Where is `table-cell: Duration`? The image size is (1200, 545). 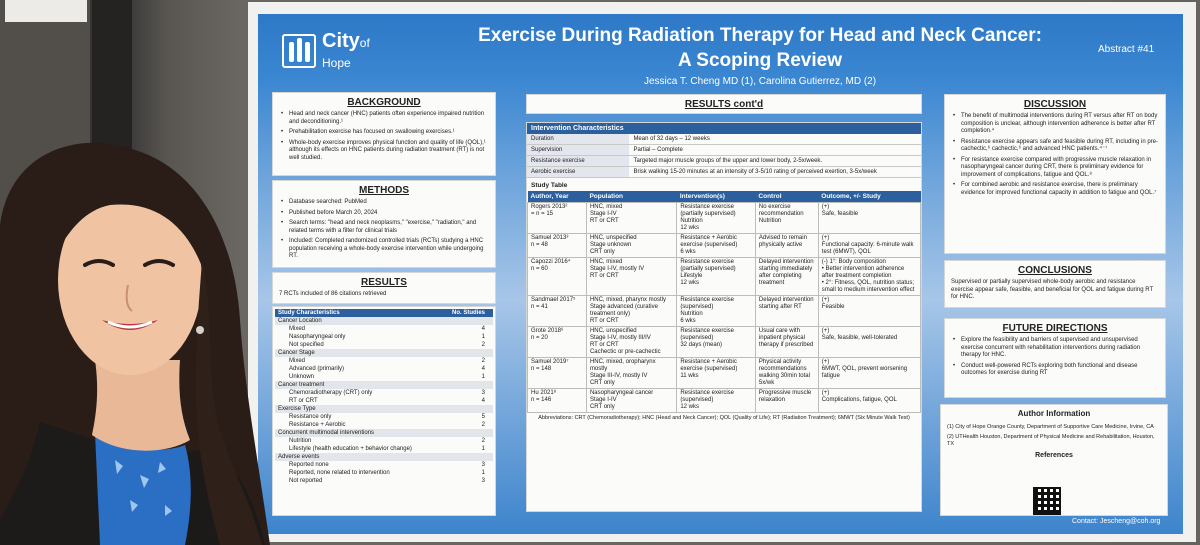
table-cell: Duration is located at coordinates (578, 139).